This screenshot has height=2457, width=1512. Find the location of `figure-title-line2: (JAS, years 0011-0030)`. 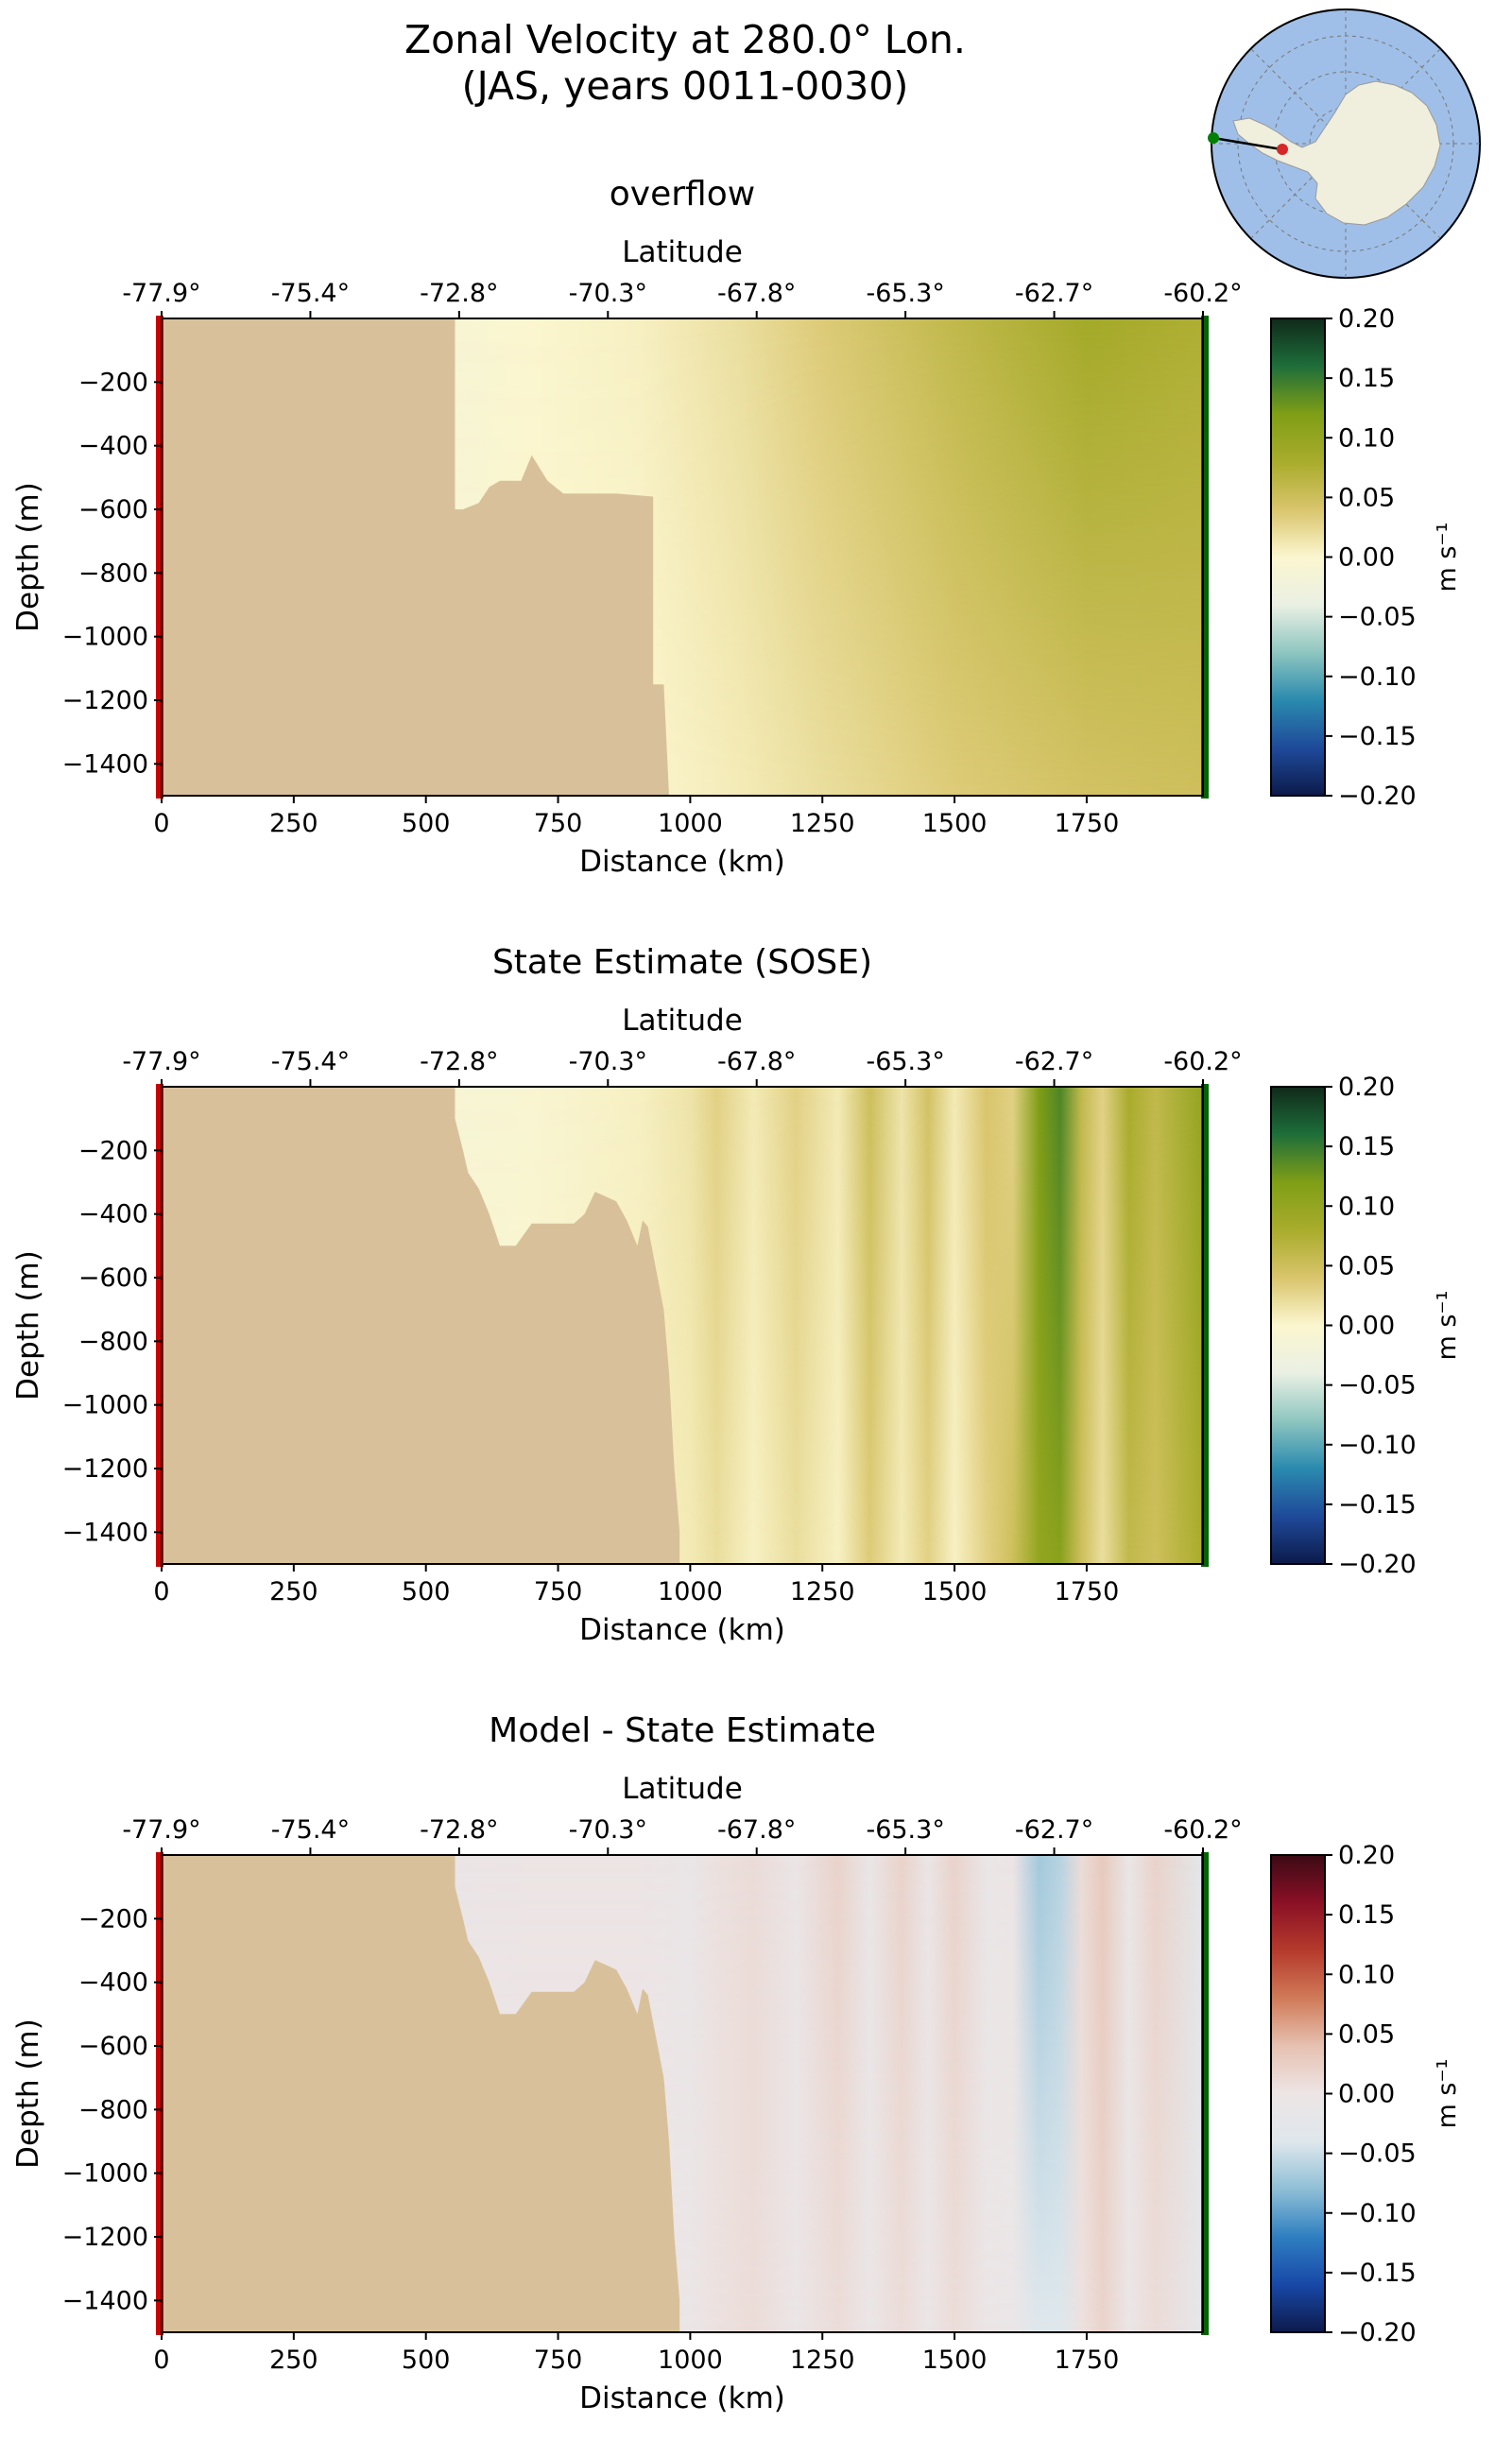

figure-title-line2: (JAS, years 0011-0030) is located at coordinates (685, 86).